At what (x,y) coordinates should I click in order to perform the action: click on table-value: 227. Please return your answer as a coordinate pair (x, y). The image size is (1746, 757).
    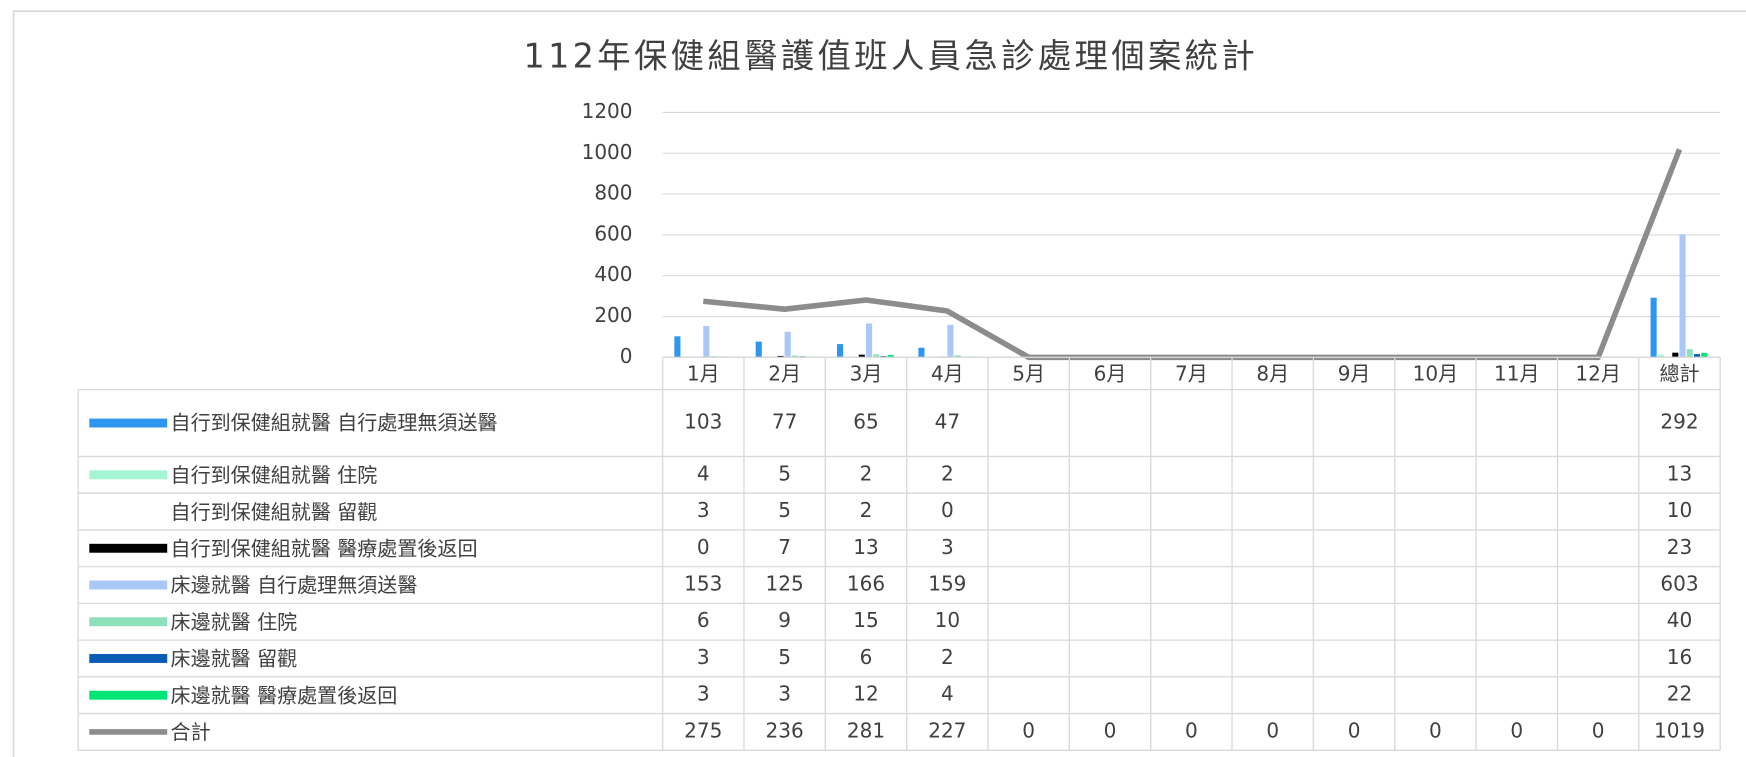
    Looking at the image, I should click on (947, 730).